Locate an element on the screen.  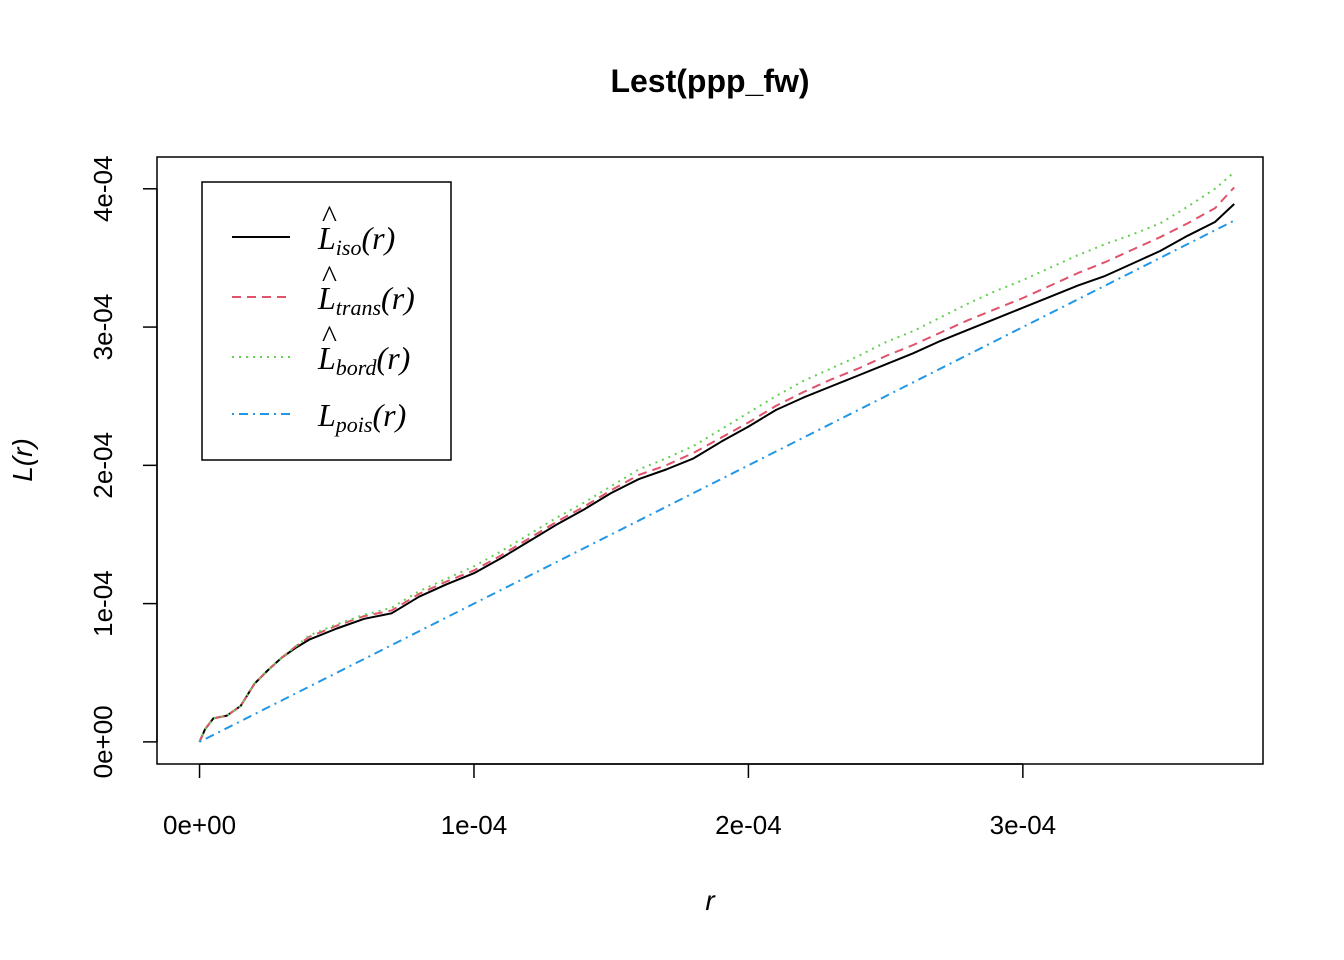
y-tick-label: 3e-04 is located at coordinates (103, 327).